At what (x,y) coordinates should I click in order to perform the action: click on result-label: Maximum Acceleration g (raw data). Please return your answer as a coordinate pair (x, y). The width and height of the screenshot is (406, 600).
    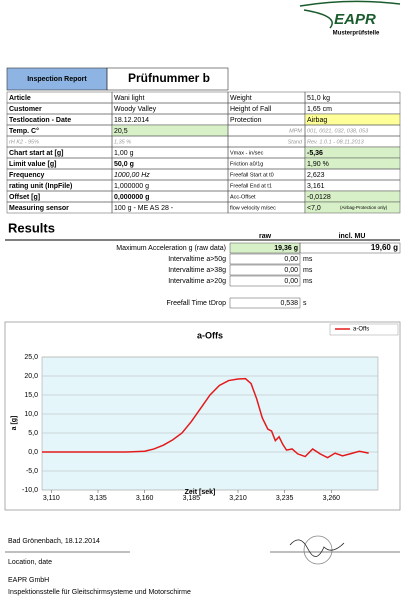
    Looking at the image, I should click on (171, 248).